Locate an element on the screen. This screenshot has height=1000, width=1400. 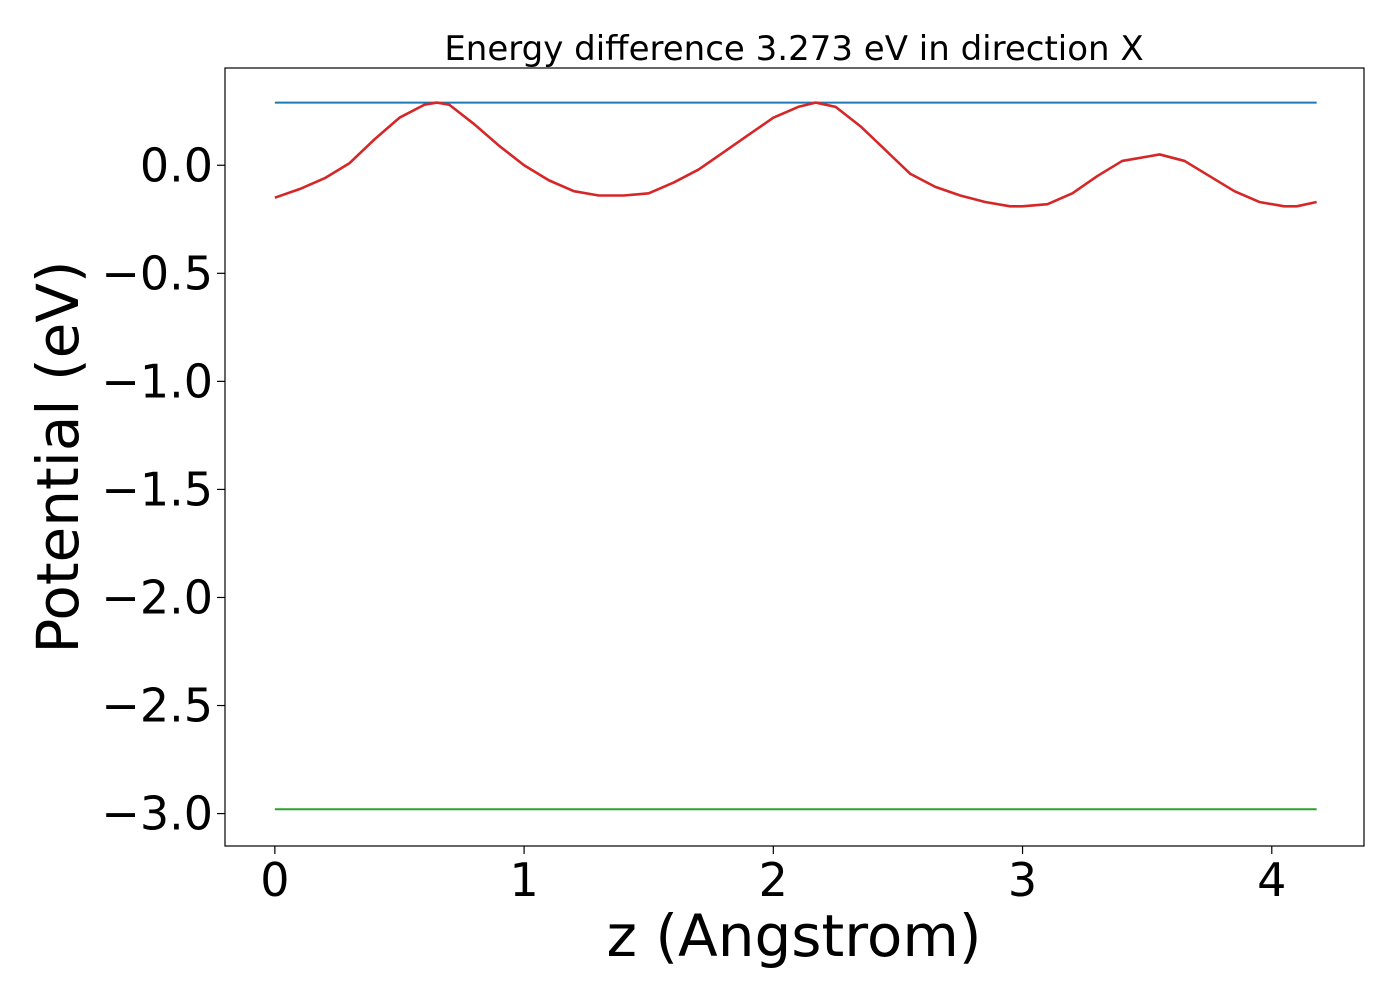
y-axis-ticks: 0.0 −0.5 −1.0 −1.5 −2.0 −2.5 −3.0 is located at coordinates (163, 489).